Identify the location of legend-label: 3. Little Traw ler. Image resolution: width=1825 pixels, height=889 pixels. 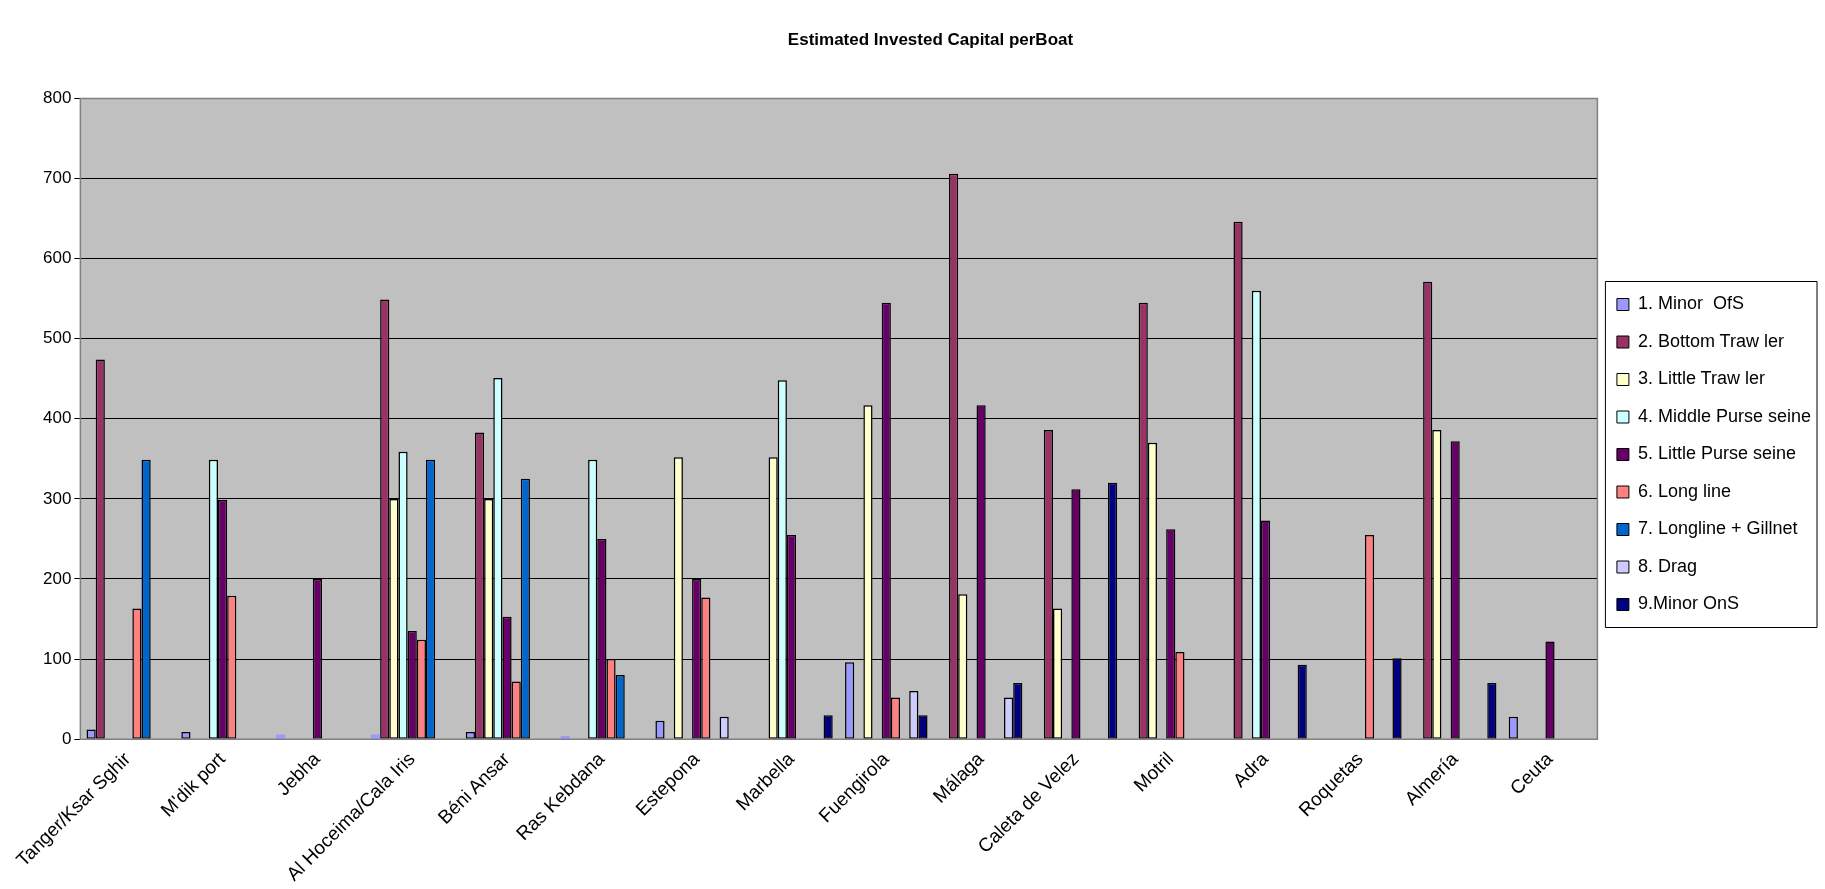
(1701, 378).